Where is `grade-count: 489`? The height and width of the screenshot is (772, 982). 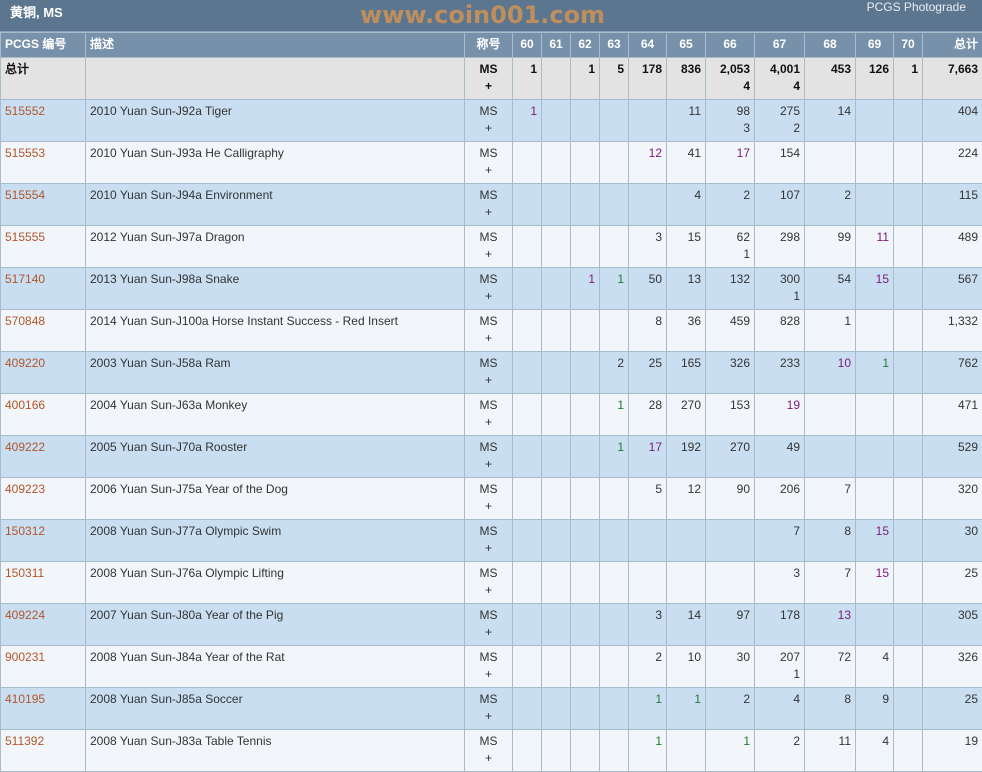
grade-count: 489 is located at coordinates (952, 247).